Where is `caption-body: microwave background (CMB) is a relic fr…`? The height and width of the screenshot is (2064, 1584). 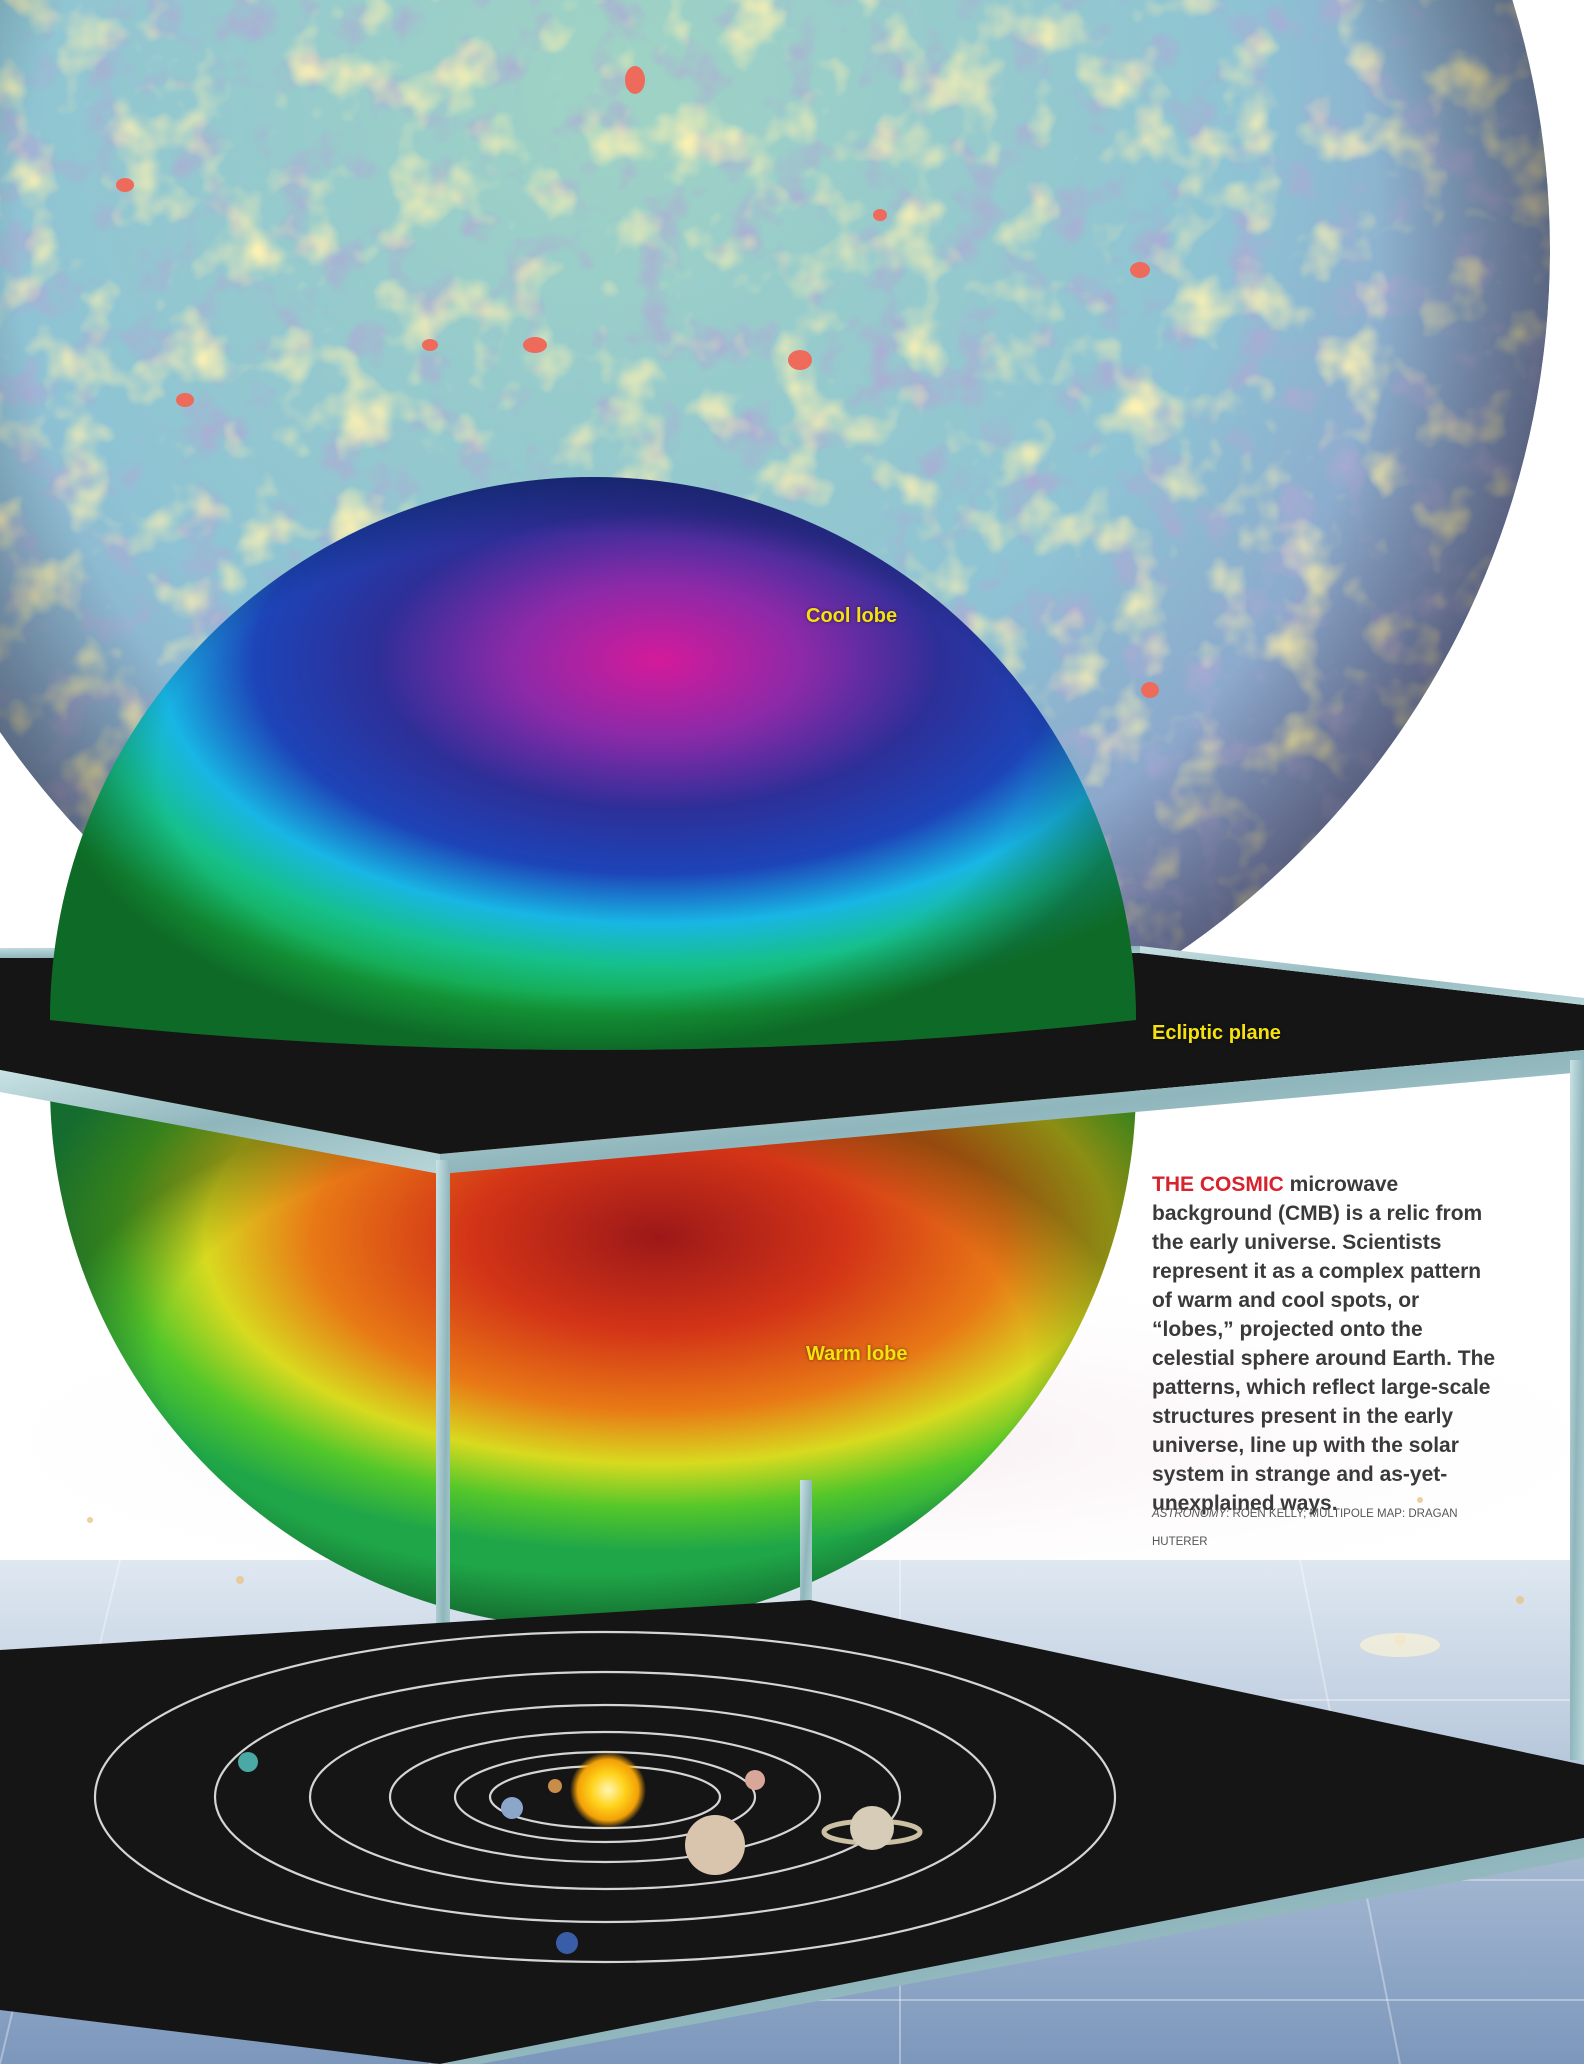 caption-body: microwave background (CMB) is a relic fr… is located at coordinates (1324, 1344).